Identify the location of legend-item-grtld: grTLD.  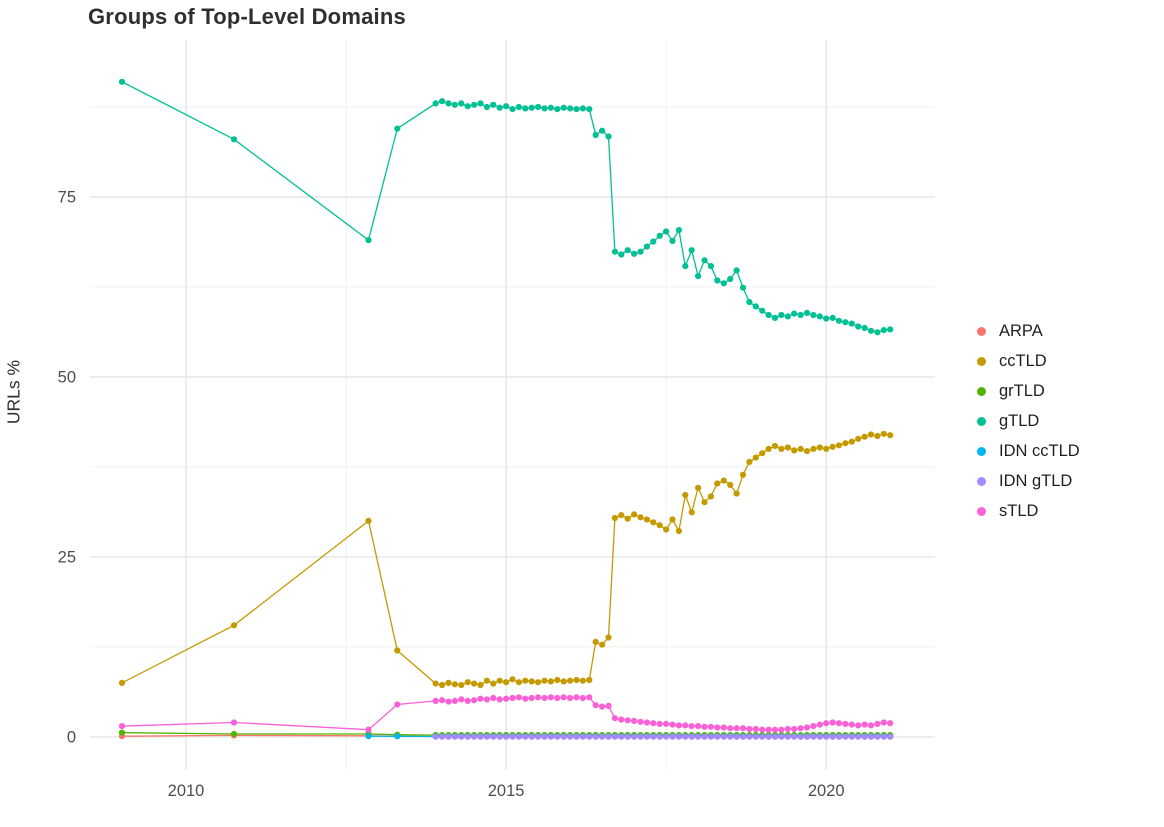
(1028, 391).